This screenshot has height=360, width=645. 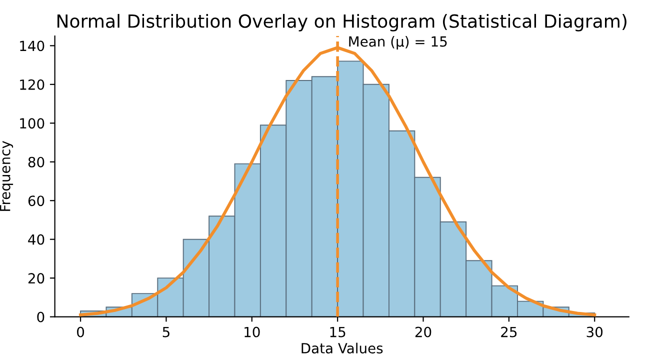 What do you see at coordinates (252, 332) in the screenshot?
I see `x-tick-label: 10` at bounding box center [252, 332].